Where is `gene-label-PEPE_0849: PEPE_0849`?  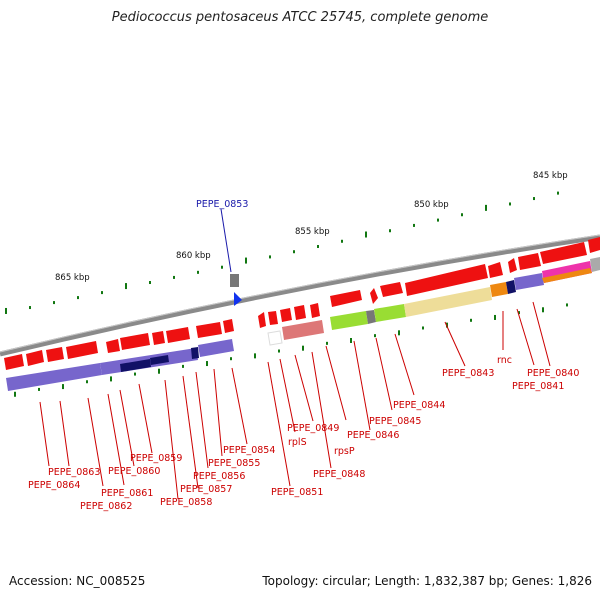 gene-label-PEPE_0849: PEPE_0849 is located at coordinates (313, 428).